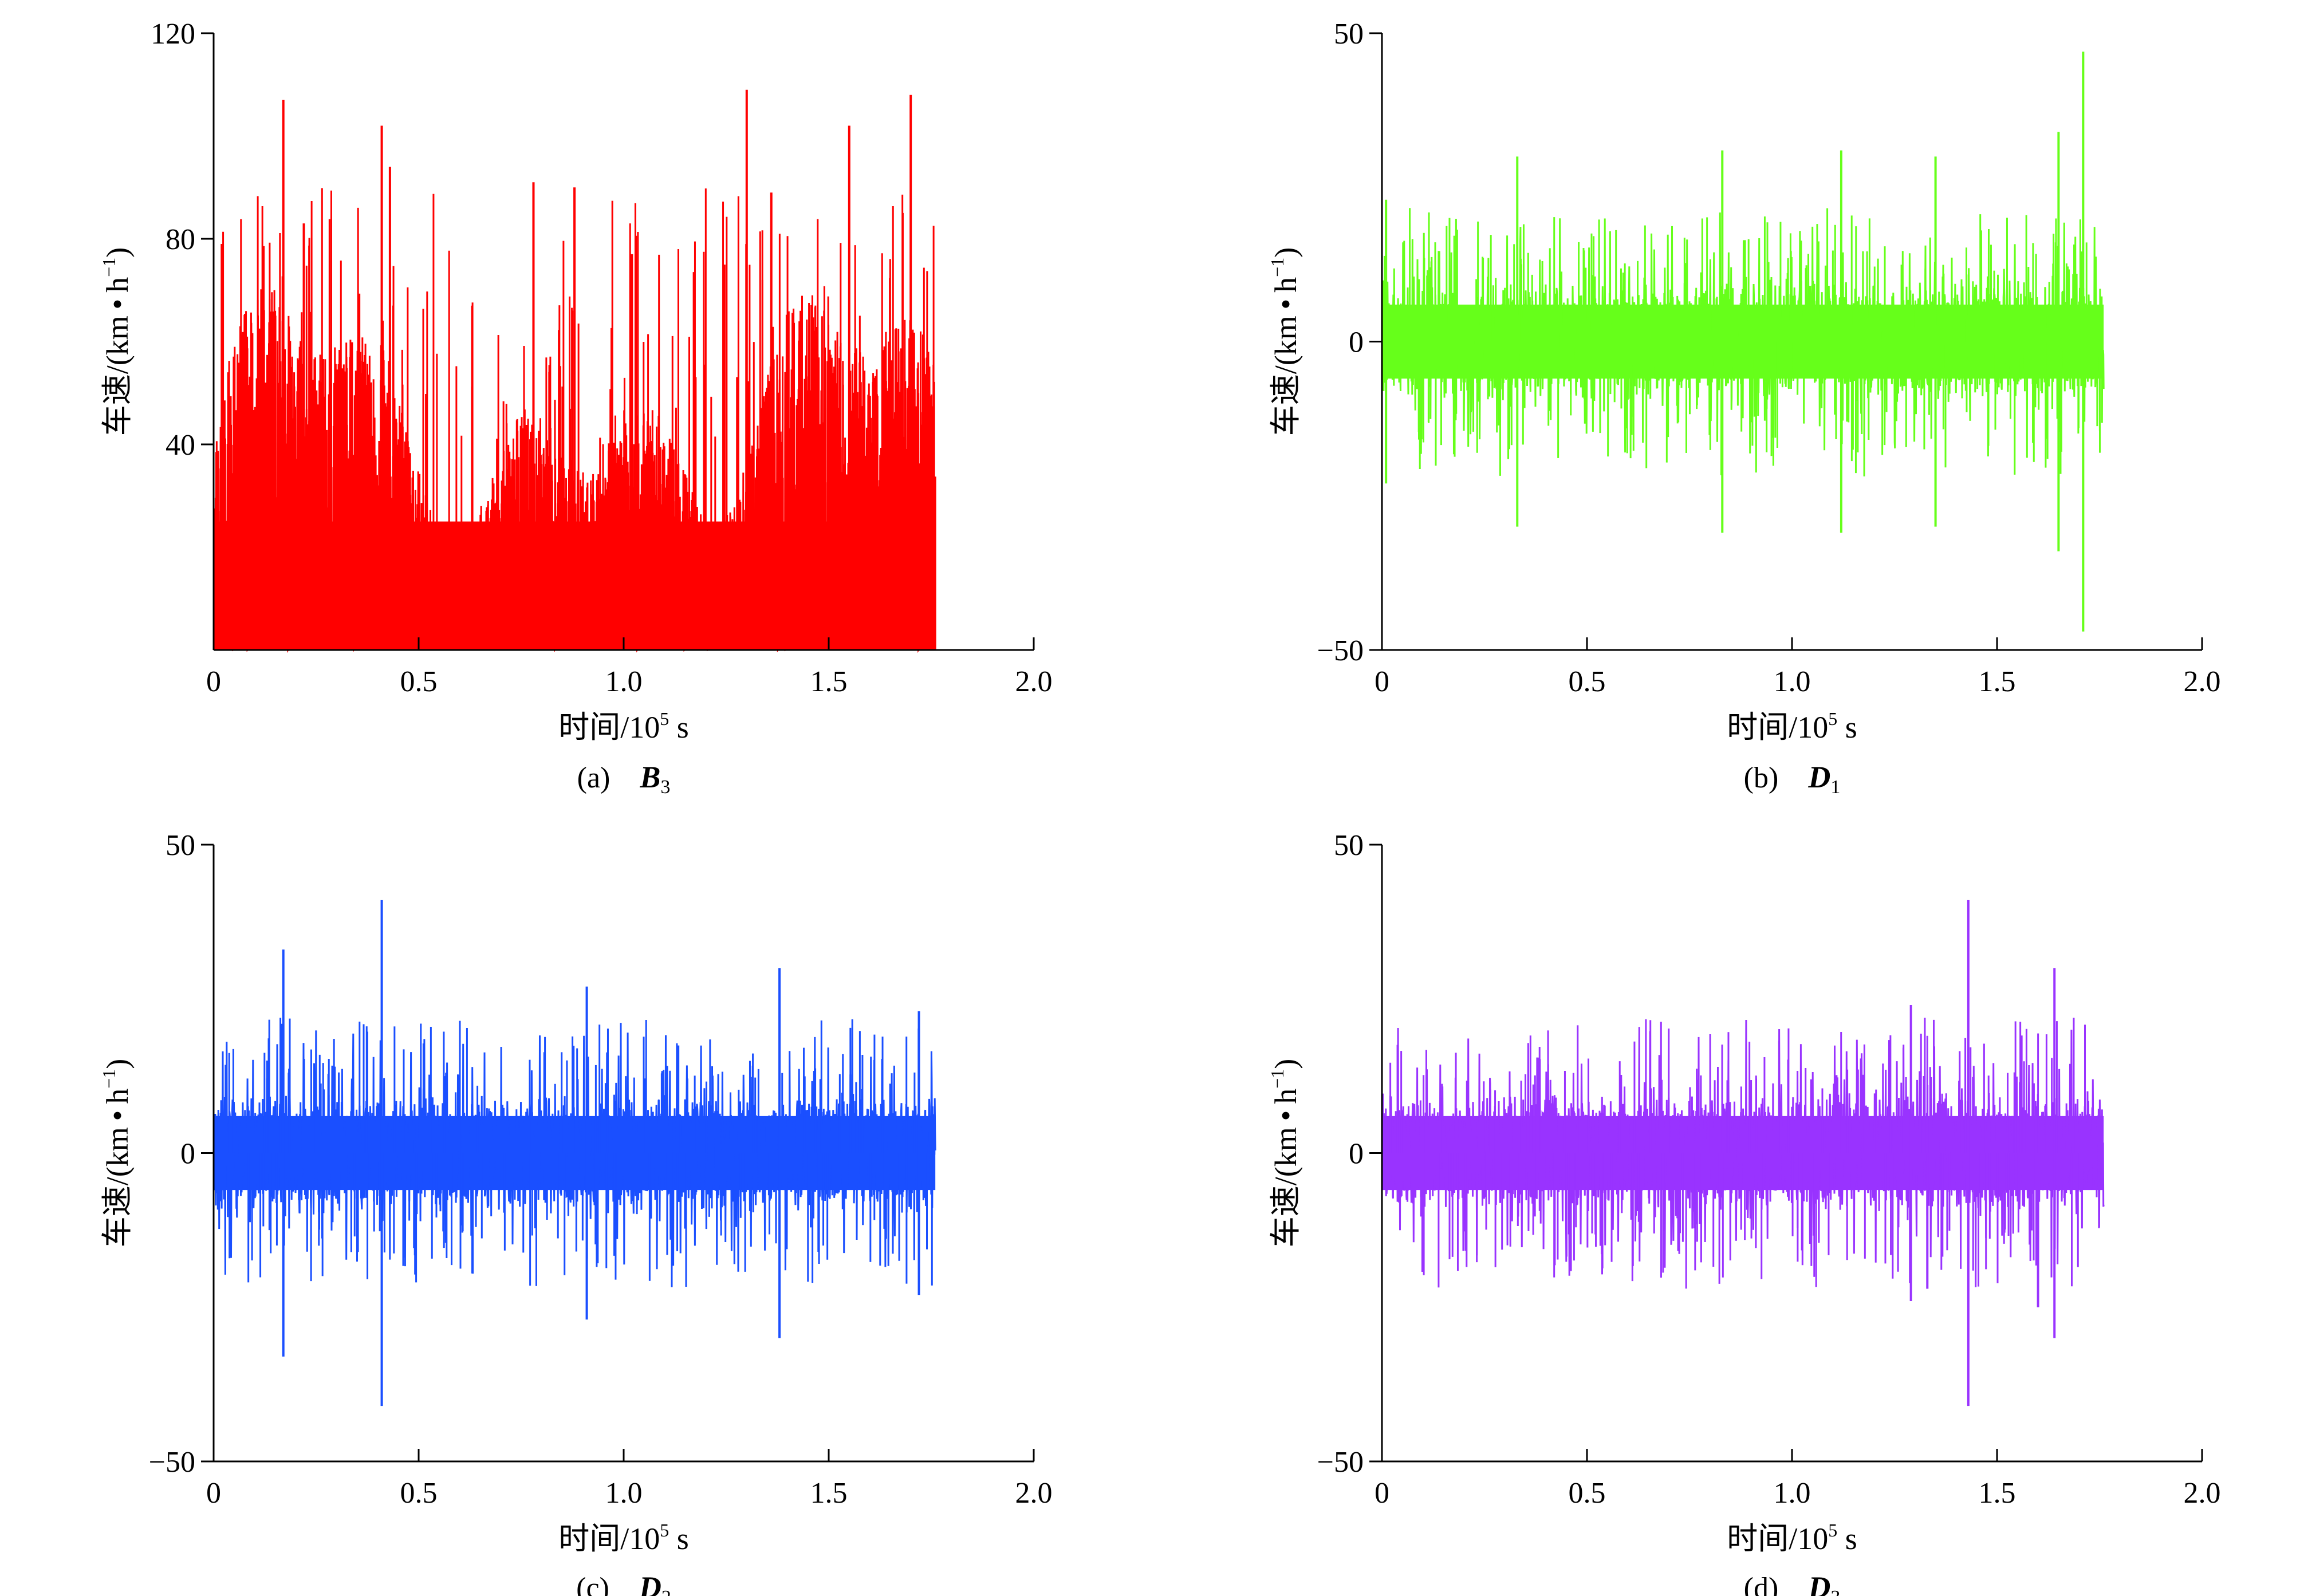 The image size is (2300, 1596). I want to click on caption-prefix: (b), so click(1777, 778).